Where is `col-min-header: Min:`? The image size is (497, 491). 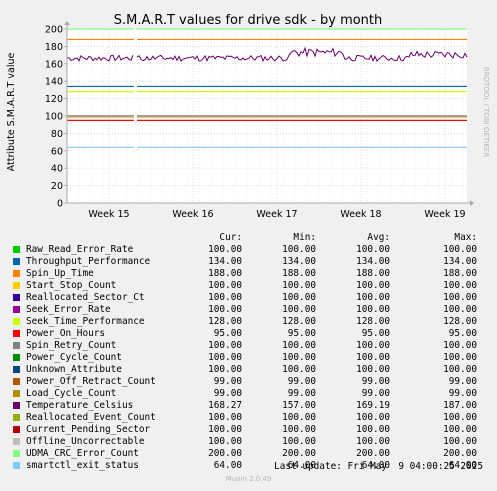
col-min-header: Min: is located at coordinates (304, 237).